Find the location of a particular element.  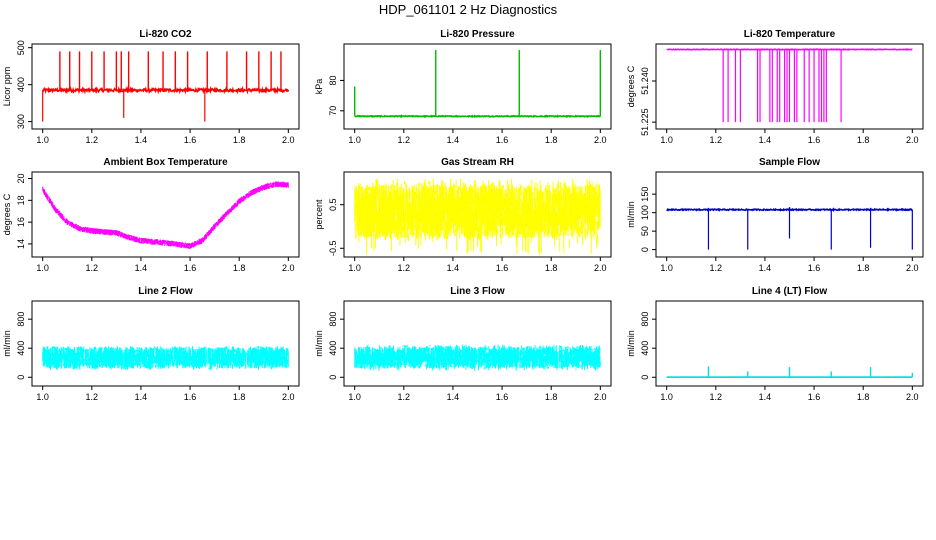

panel-title: Line 4 (LT) Flow is located at coordinates (790, 291).